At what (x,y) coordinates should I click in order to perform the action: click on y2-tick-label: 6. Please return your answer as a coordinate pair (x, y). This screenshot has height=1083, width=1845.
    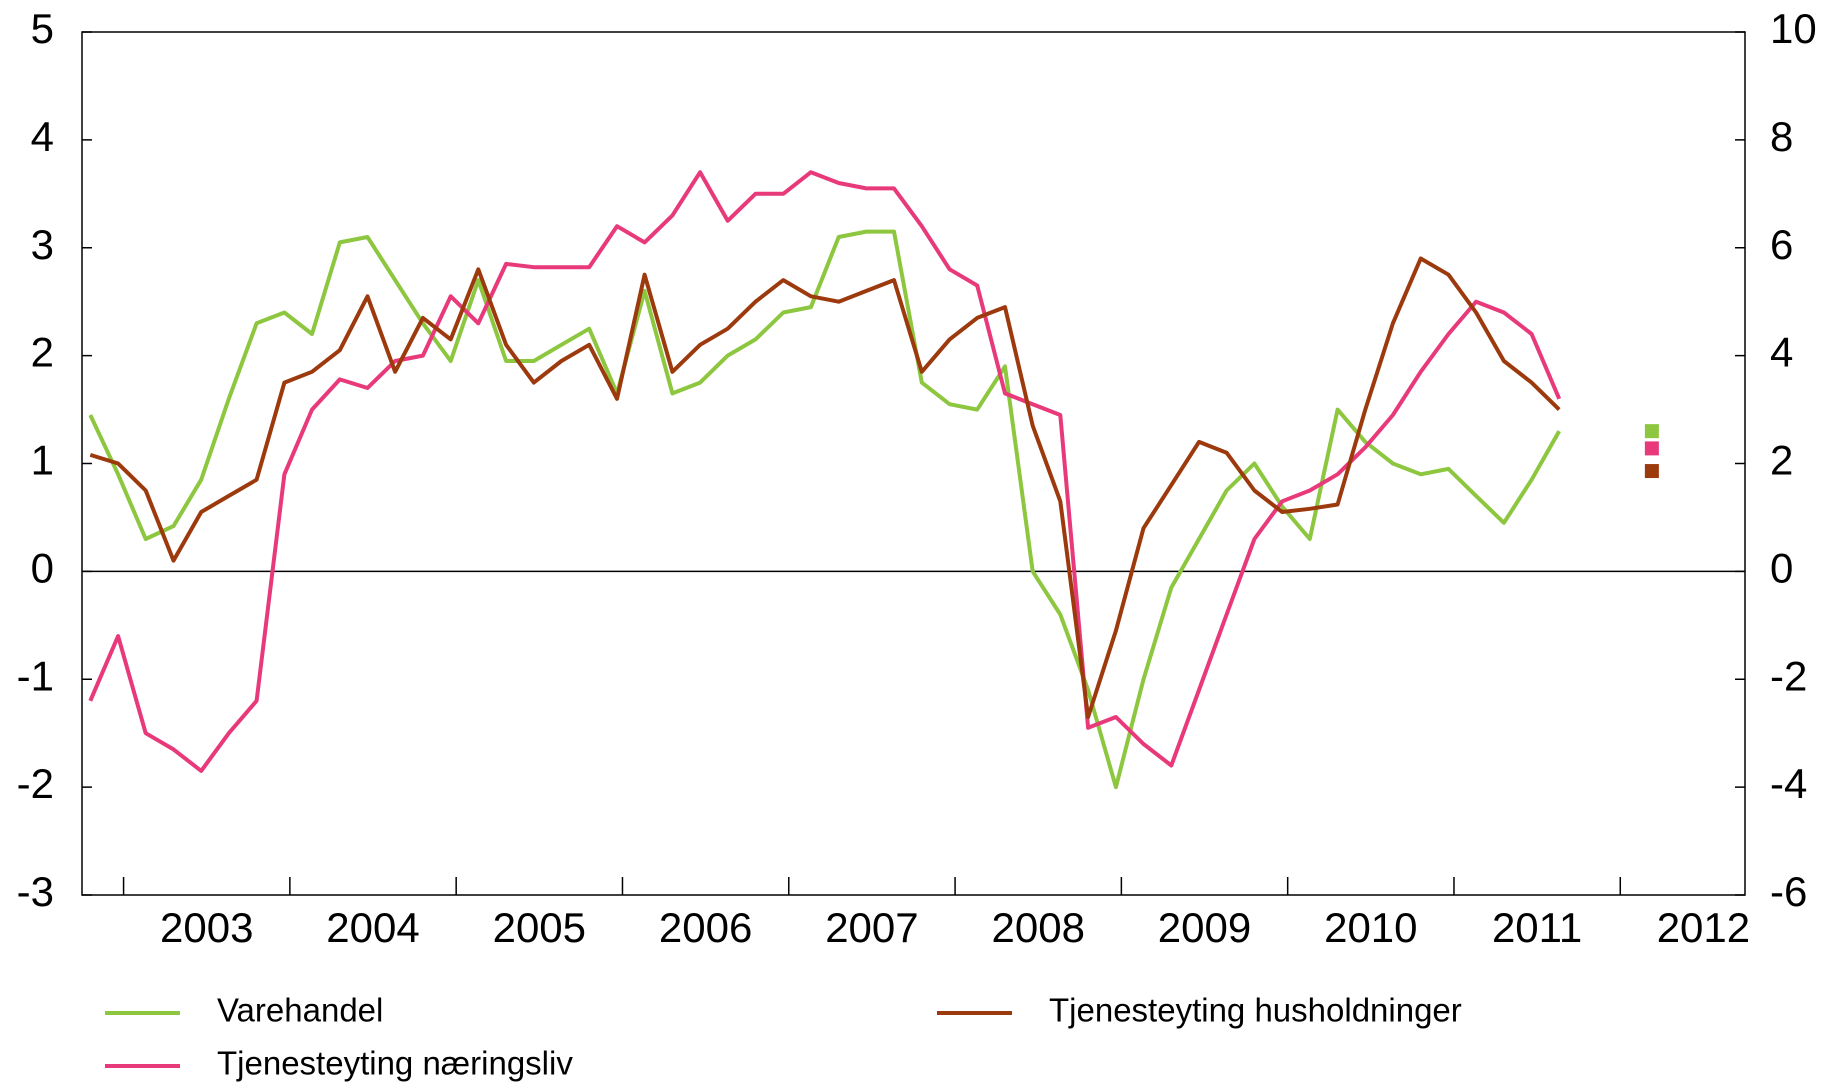
    Looking at the image, I should click on (1781, 244).